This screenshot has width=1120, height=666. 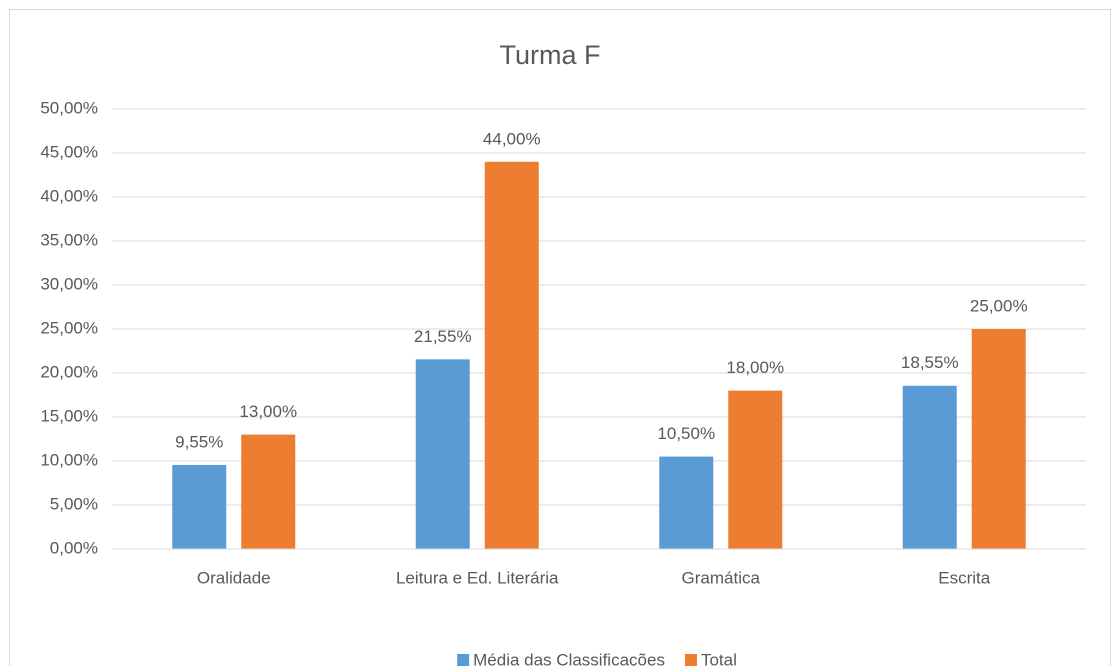 I want to click on data-label: 25,00%, so click(x=999, y=305).